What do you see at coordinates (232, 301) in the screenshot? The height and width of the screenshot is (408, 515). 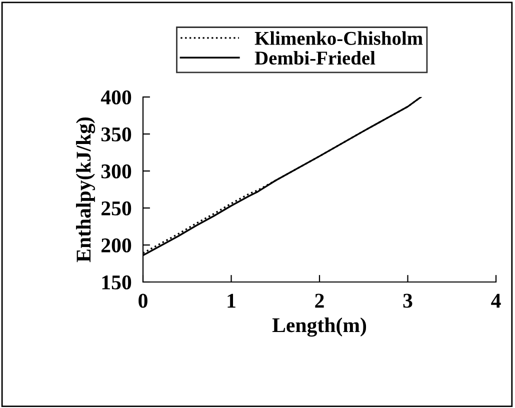 I see `x-tick-label: 1` at bounding box center [232, 301].